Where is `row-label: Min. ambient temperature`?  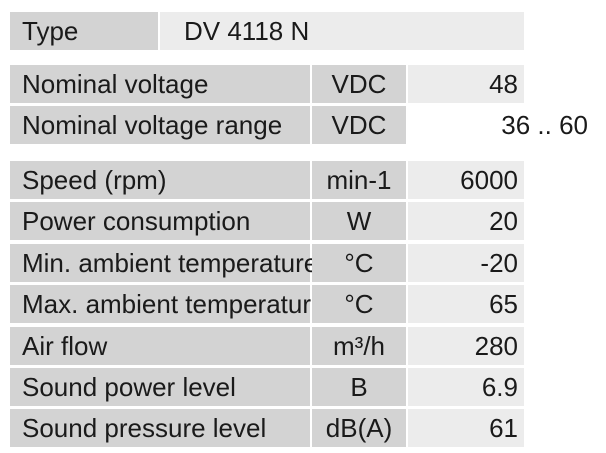
row-label: Min. ambient temperature is located at coordinates (164, 263).